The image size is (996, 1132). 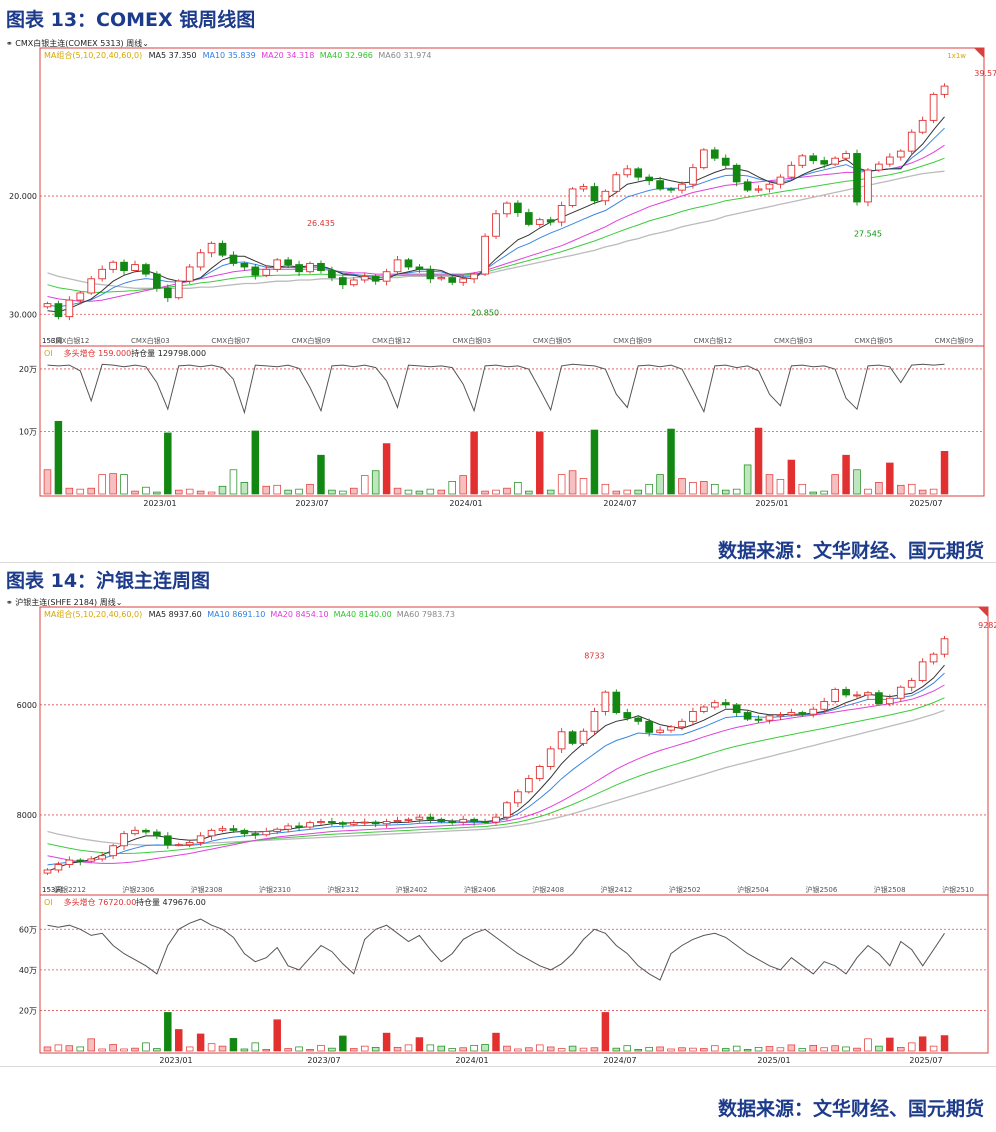 I want to click on price-annotation: 20.850, so click(x=485, y=313).